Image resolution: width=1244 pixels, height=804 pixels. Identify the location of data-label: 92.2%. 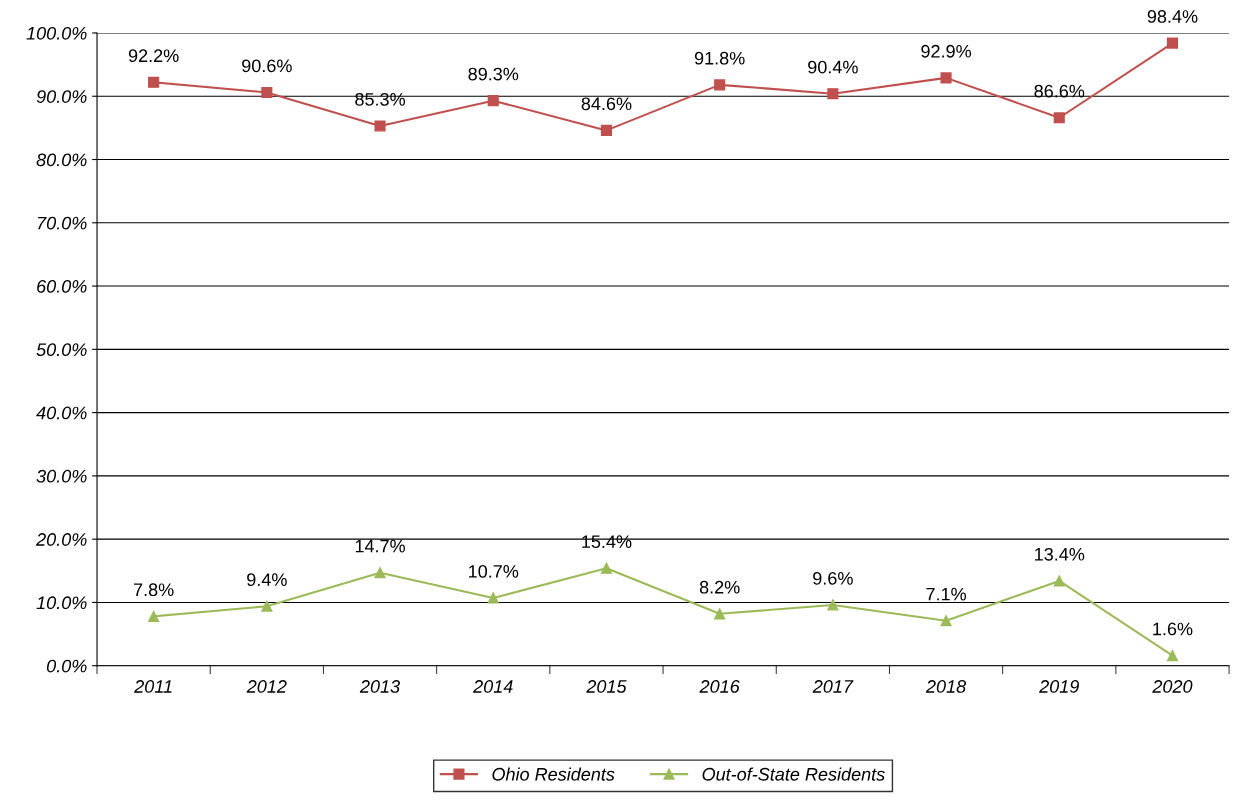
(153, 56).